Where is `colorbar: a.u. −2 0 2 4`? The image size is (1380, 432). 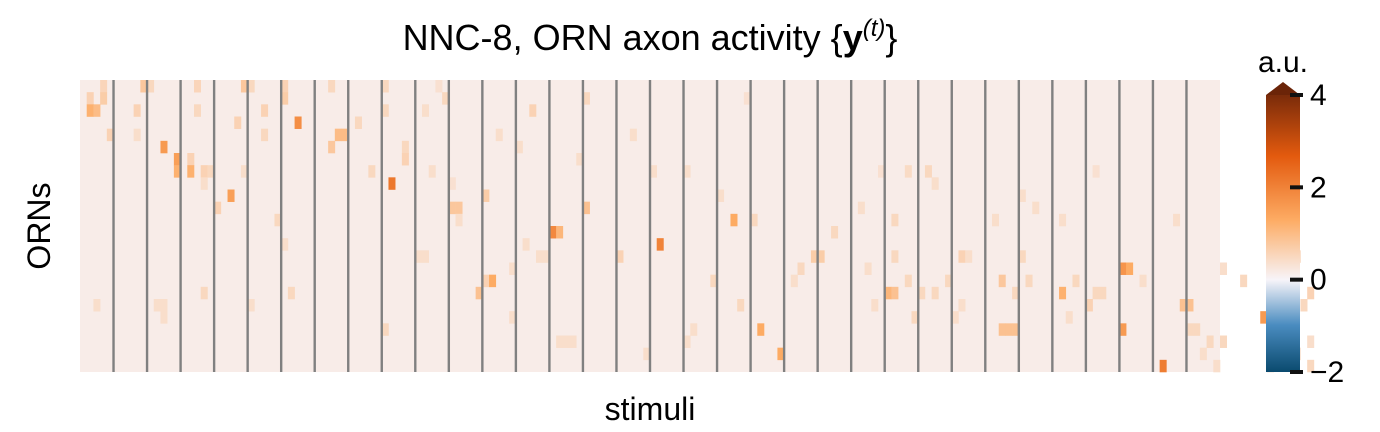 colorbar: a.u. −2 0 2 4 is located at coordinates (1301, 217).